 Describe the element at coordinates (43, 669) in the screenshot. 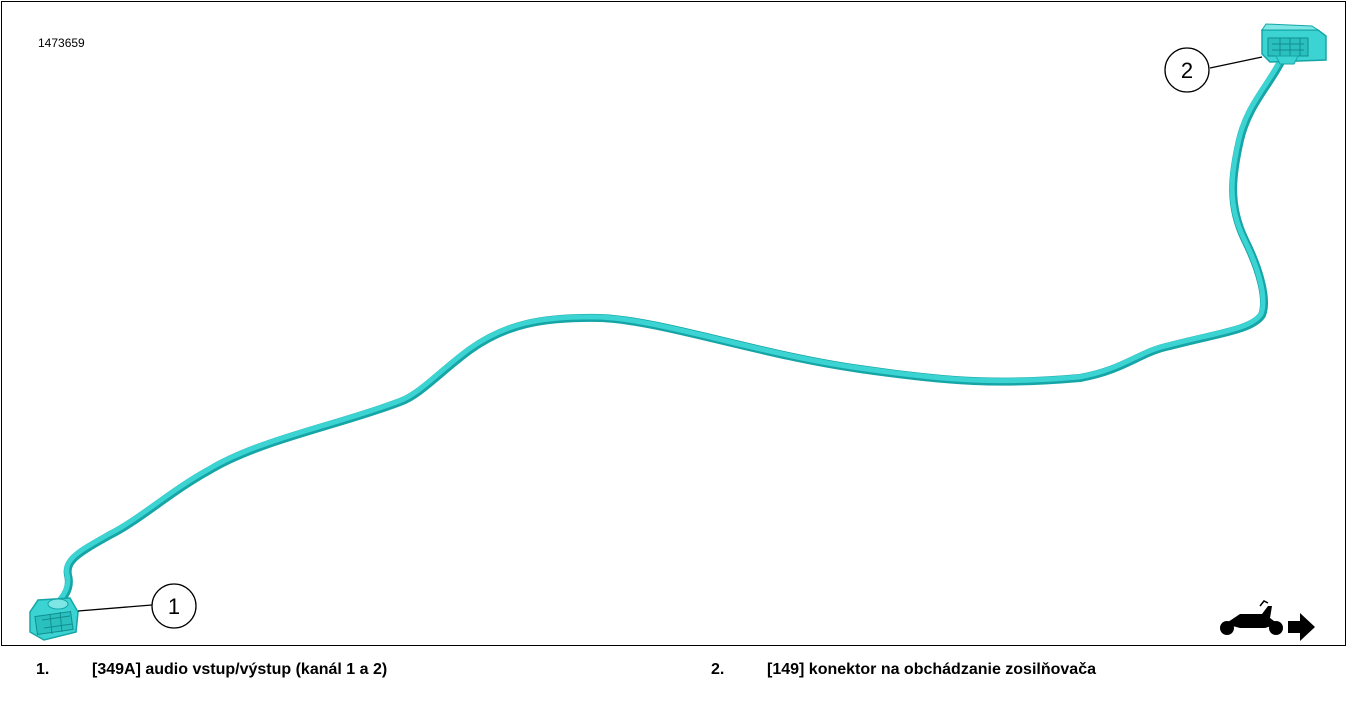

I see `legend-item-1-number: 1.` at that location.